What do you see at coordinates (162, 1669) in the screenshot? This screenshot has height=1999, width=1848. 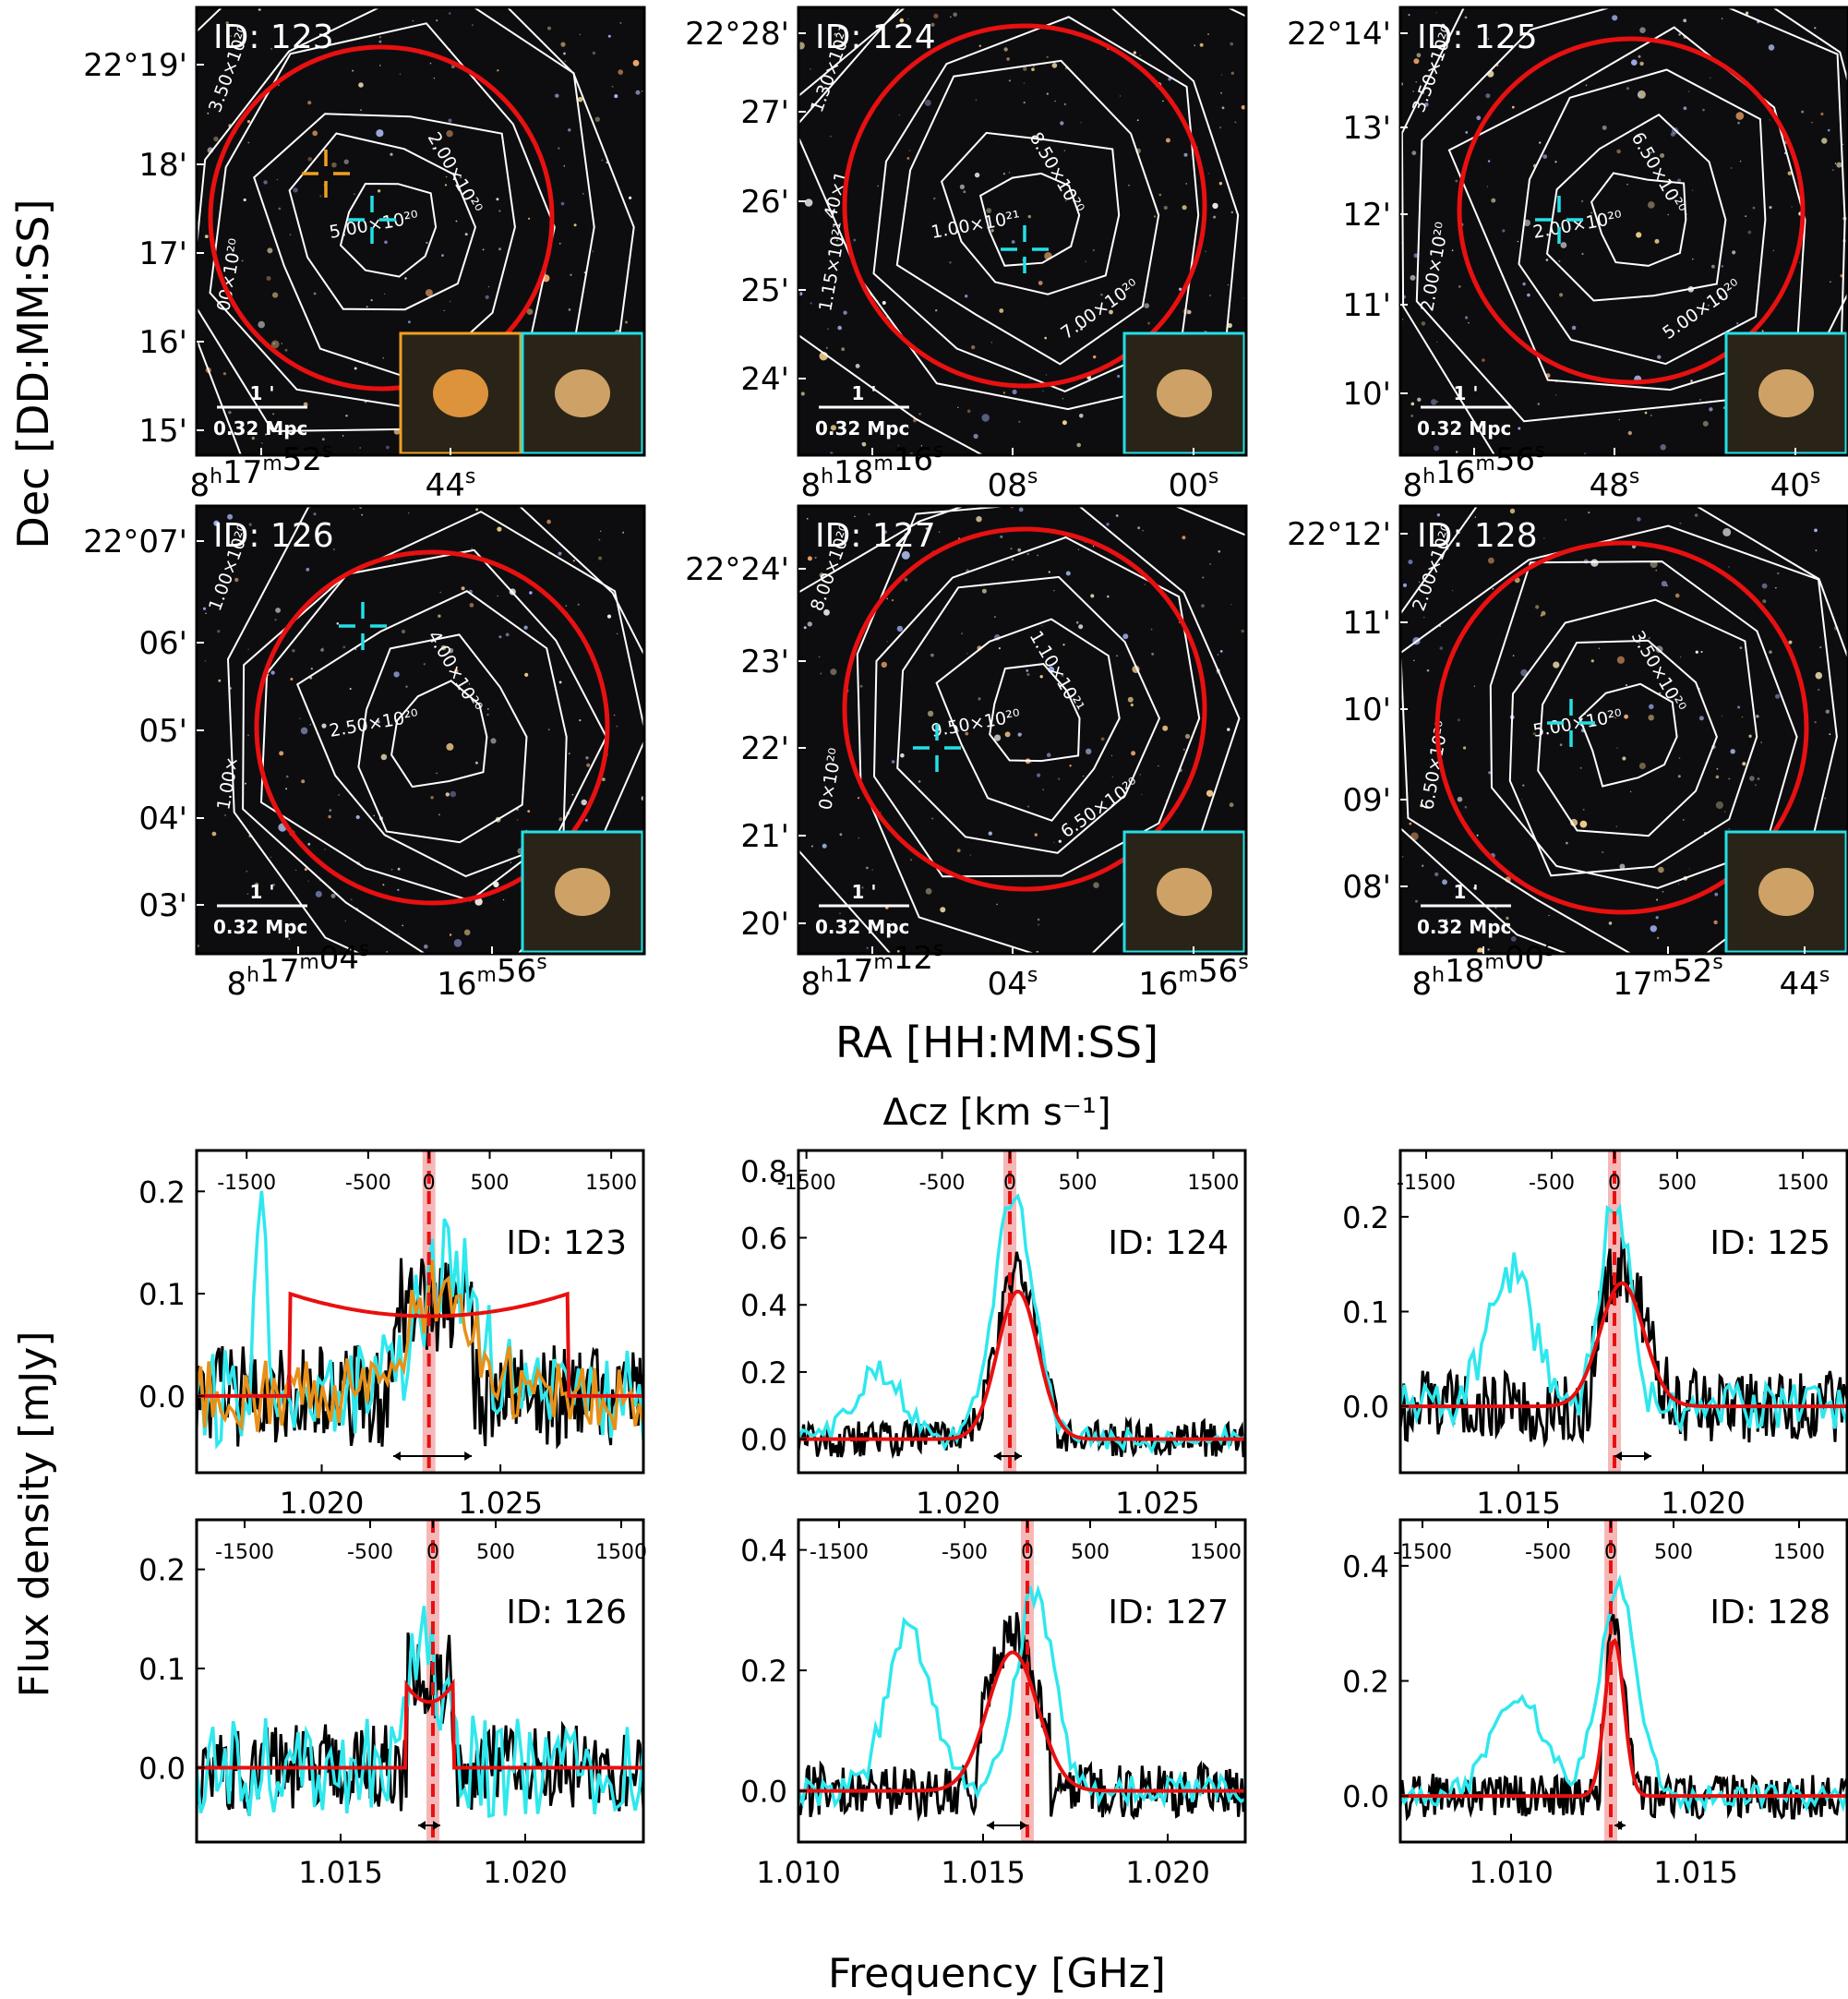 I see `y-tick-label: 0.1` at bounding box center [162, 1669].